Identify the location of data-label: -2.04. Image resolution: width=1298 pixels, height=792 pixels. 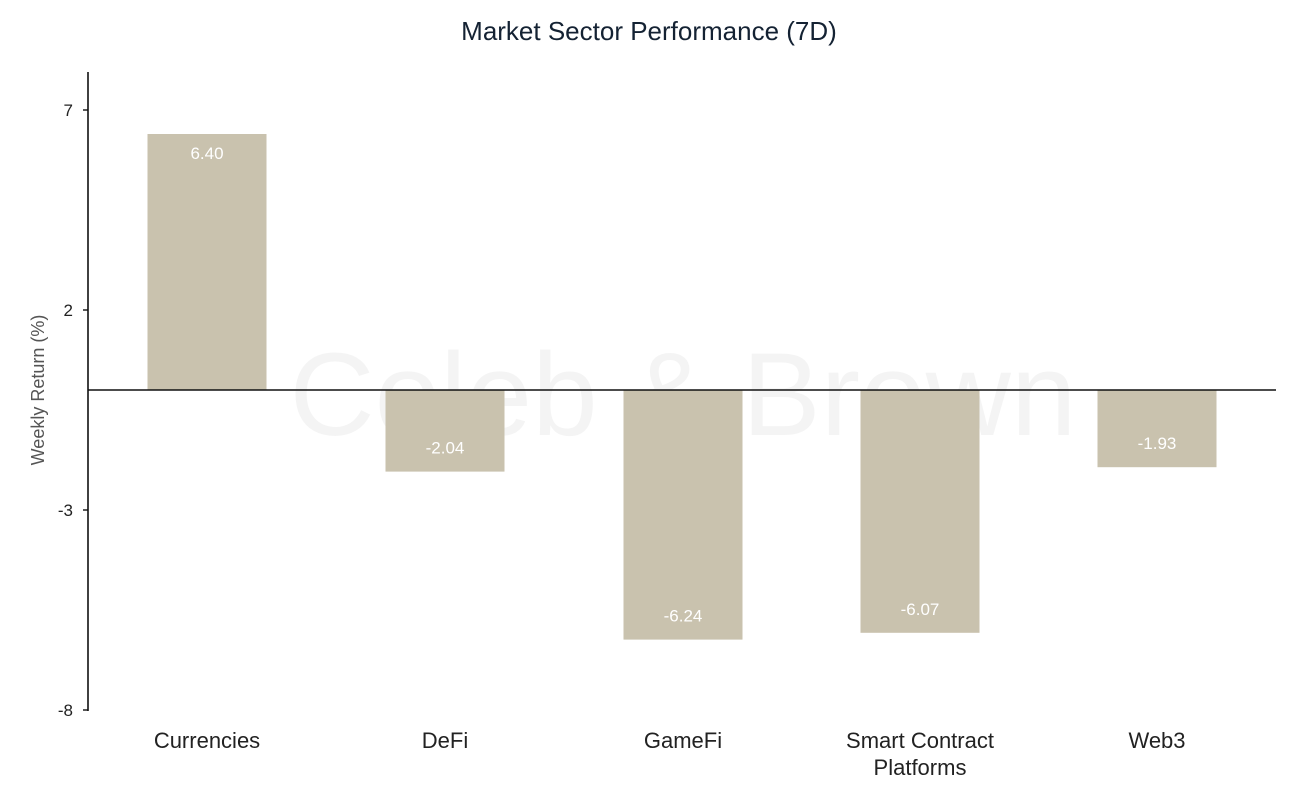
(445, 448).